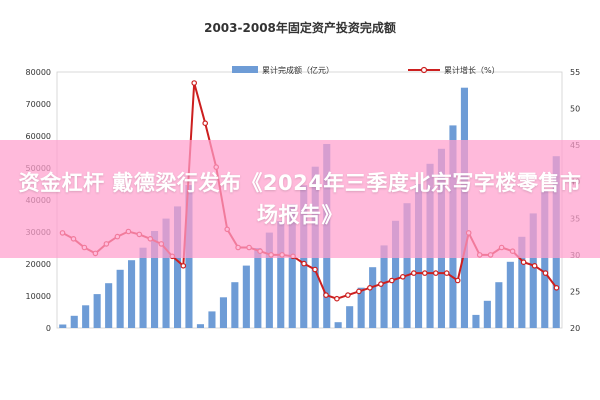 This screenshot has height=400, width=600. What do you see at coordinates (424, 70) in the screenshot?
I see `legend-line-marker` at bounding box center [424, 70].